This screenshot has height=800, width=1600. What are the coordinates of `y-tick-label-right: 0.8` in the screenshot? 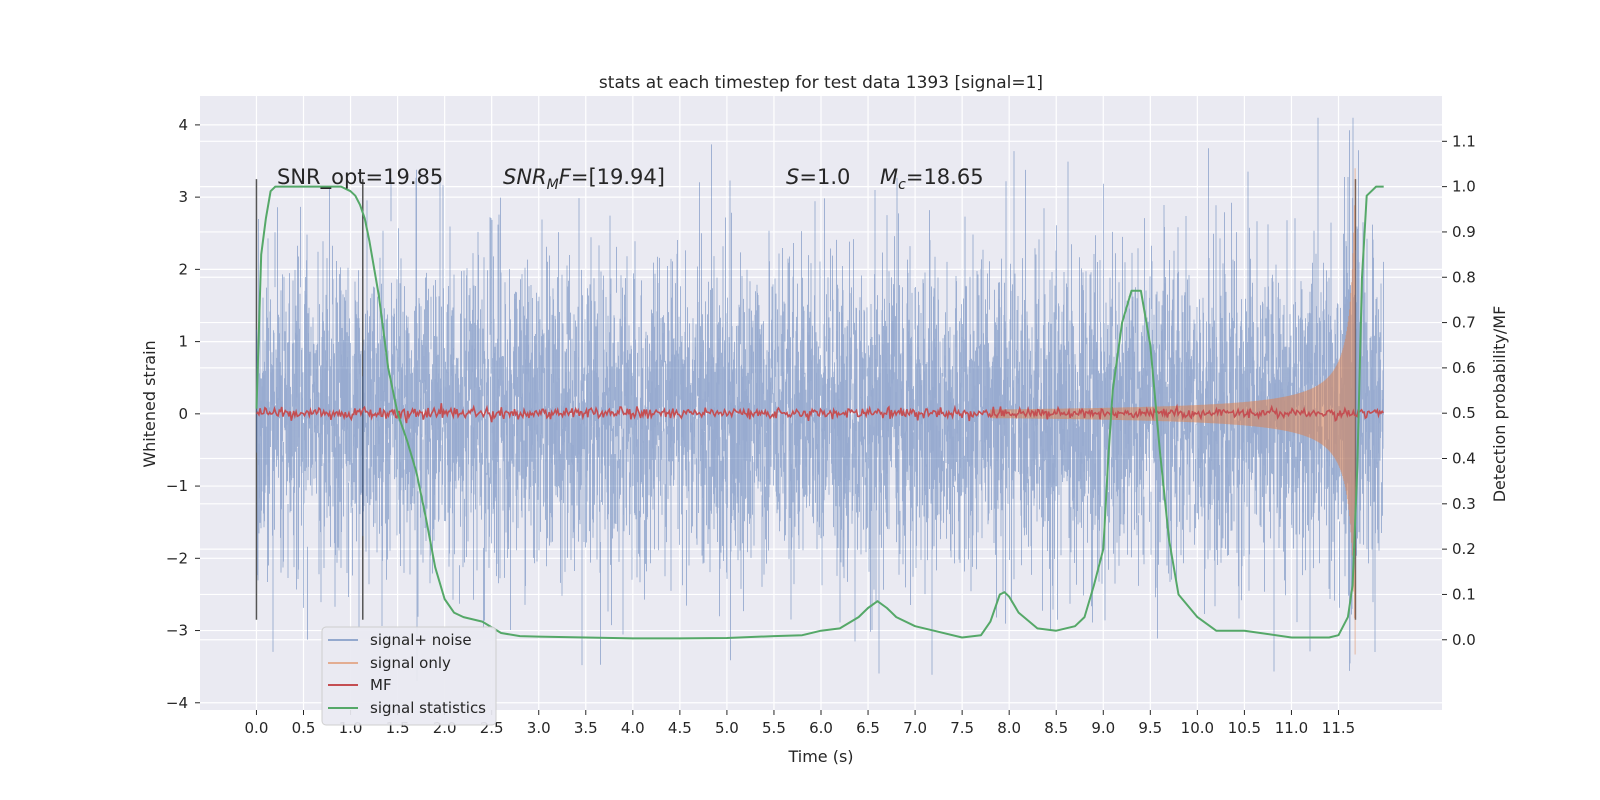 It's located at (1464, 277).